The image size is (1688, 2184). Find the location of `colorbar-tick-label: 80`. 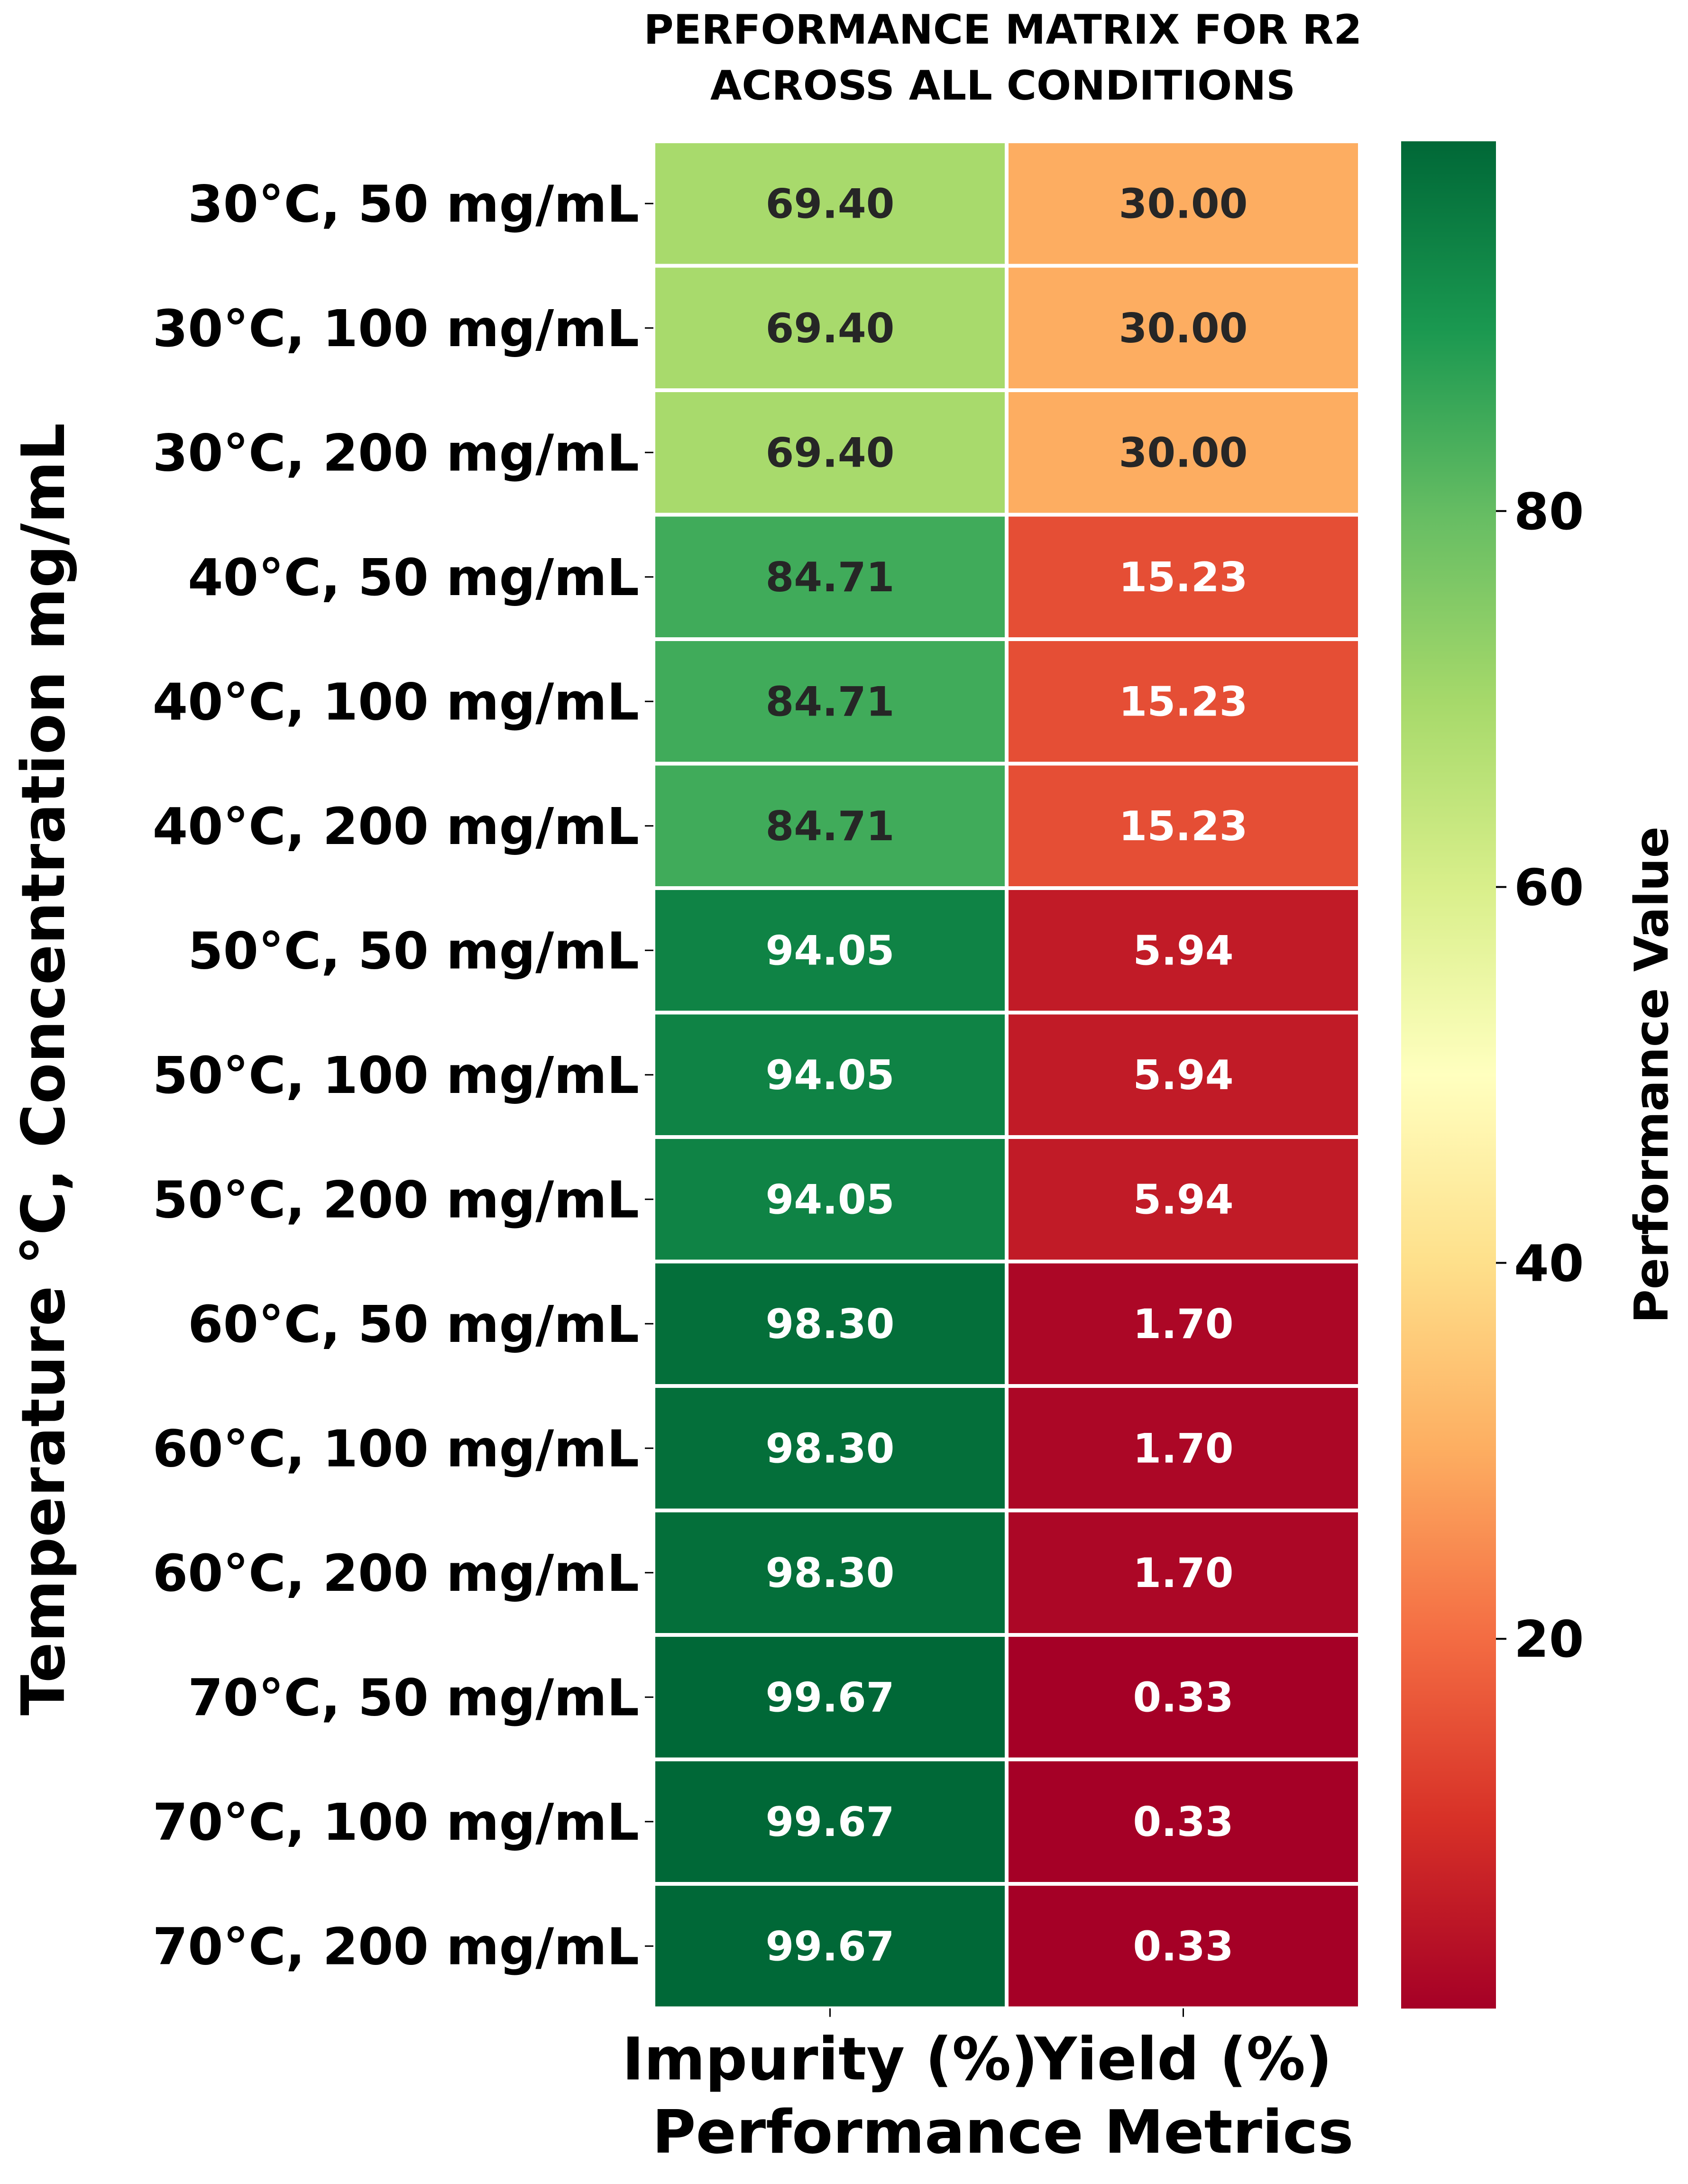

colorbar-tick-label: 80 is located at coordinates (1549, 512).